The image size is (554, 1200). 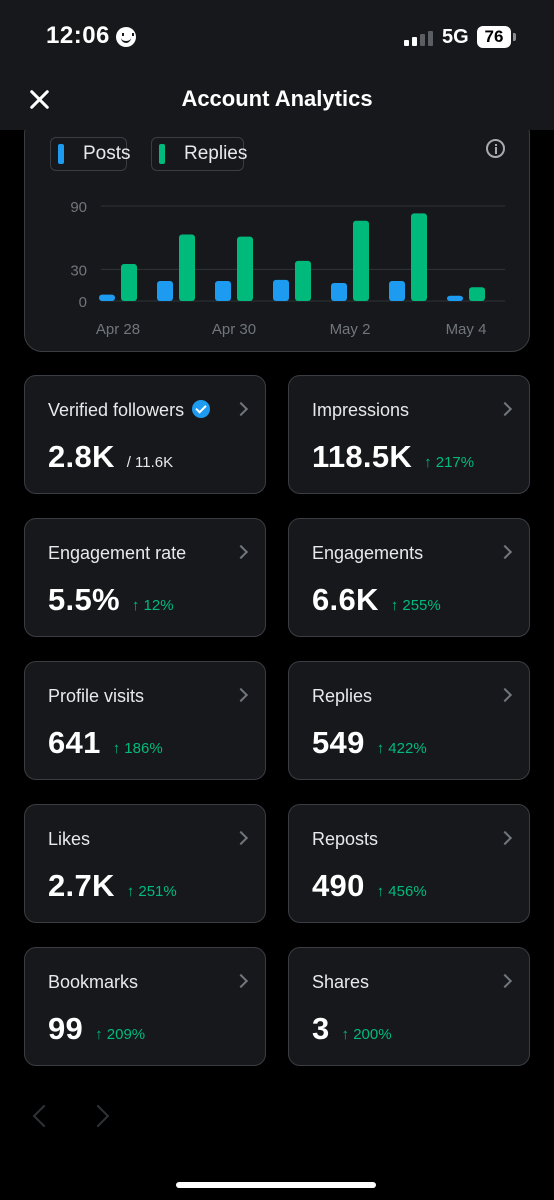 What do you see at coordinates (369, 743) in the screenshot?
I see `metric-row: 549 ↑ 422%` at bounding box center [369, 743].